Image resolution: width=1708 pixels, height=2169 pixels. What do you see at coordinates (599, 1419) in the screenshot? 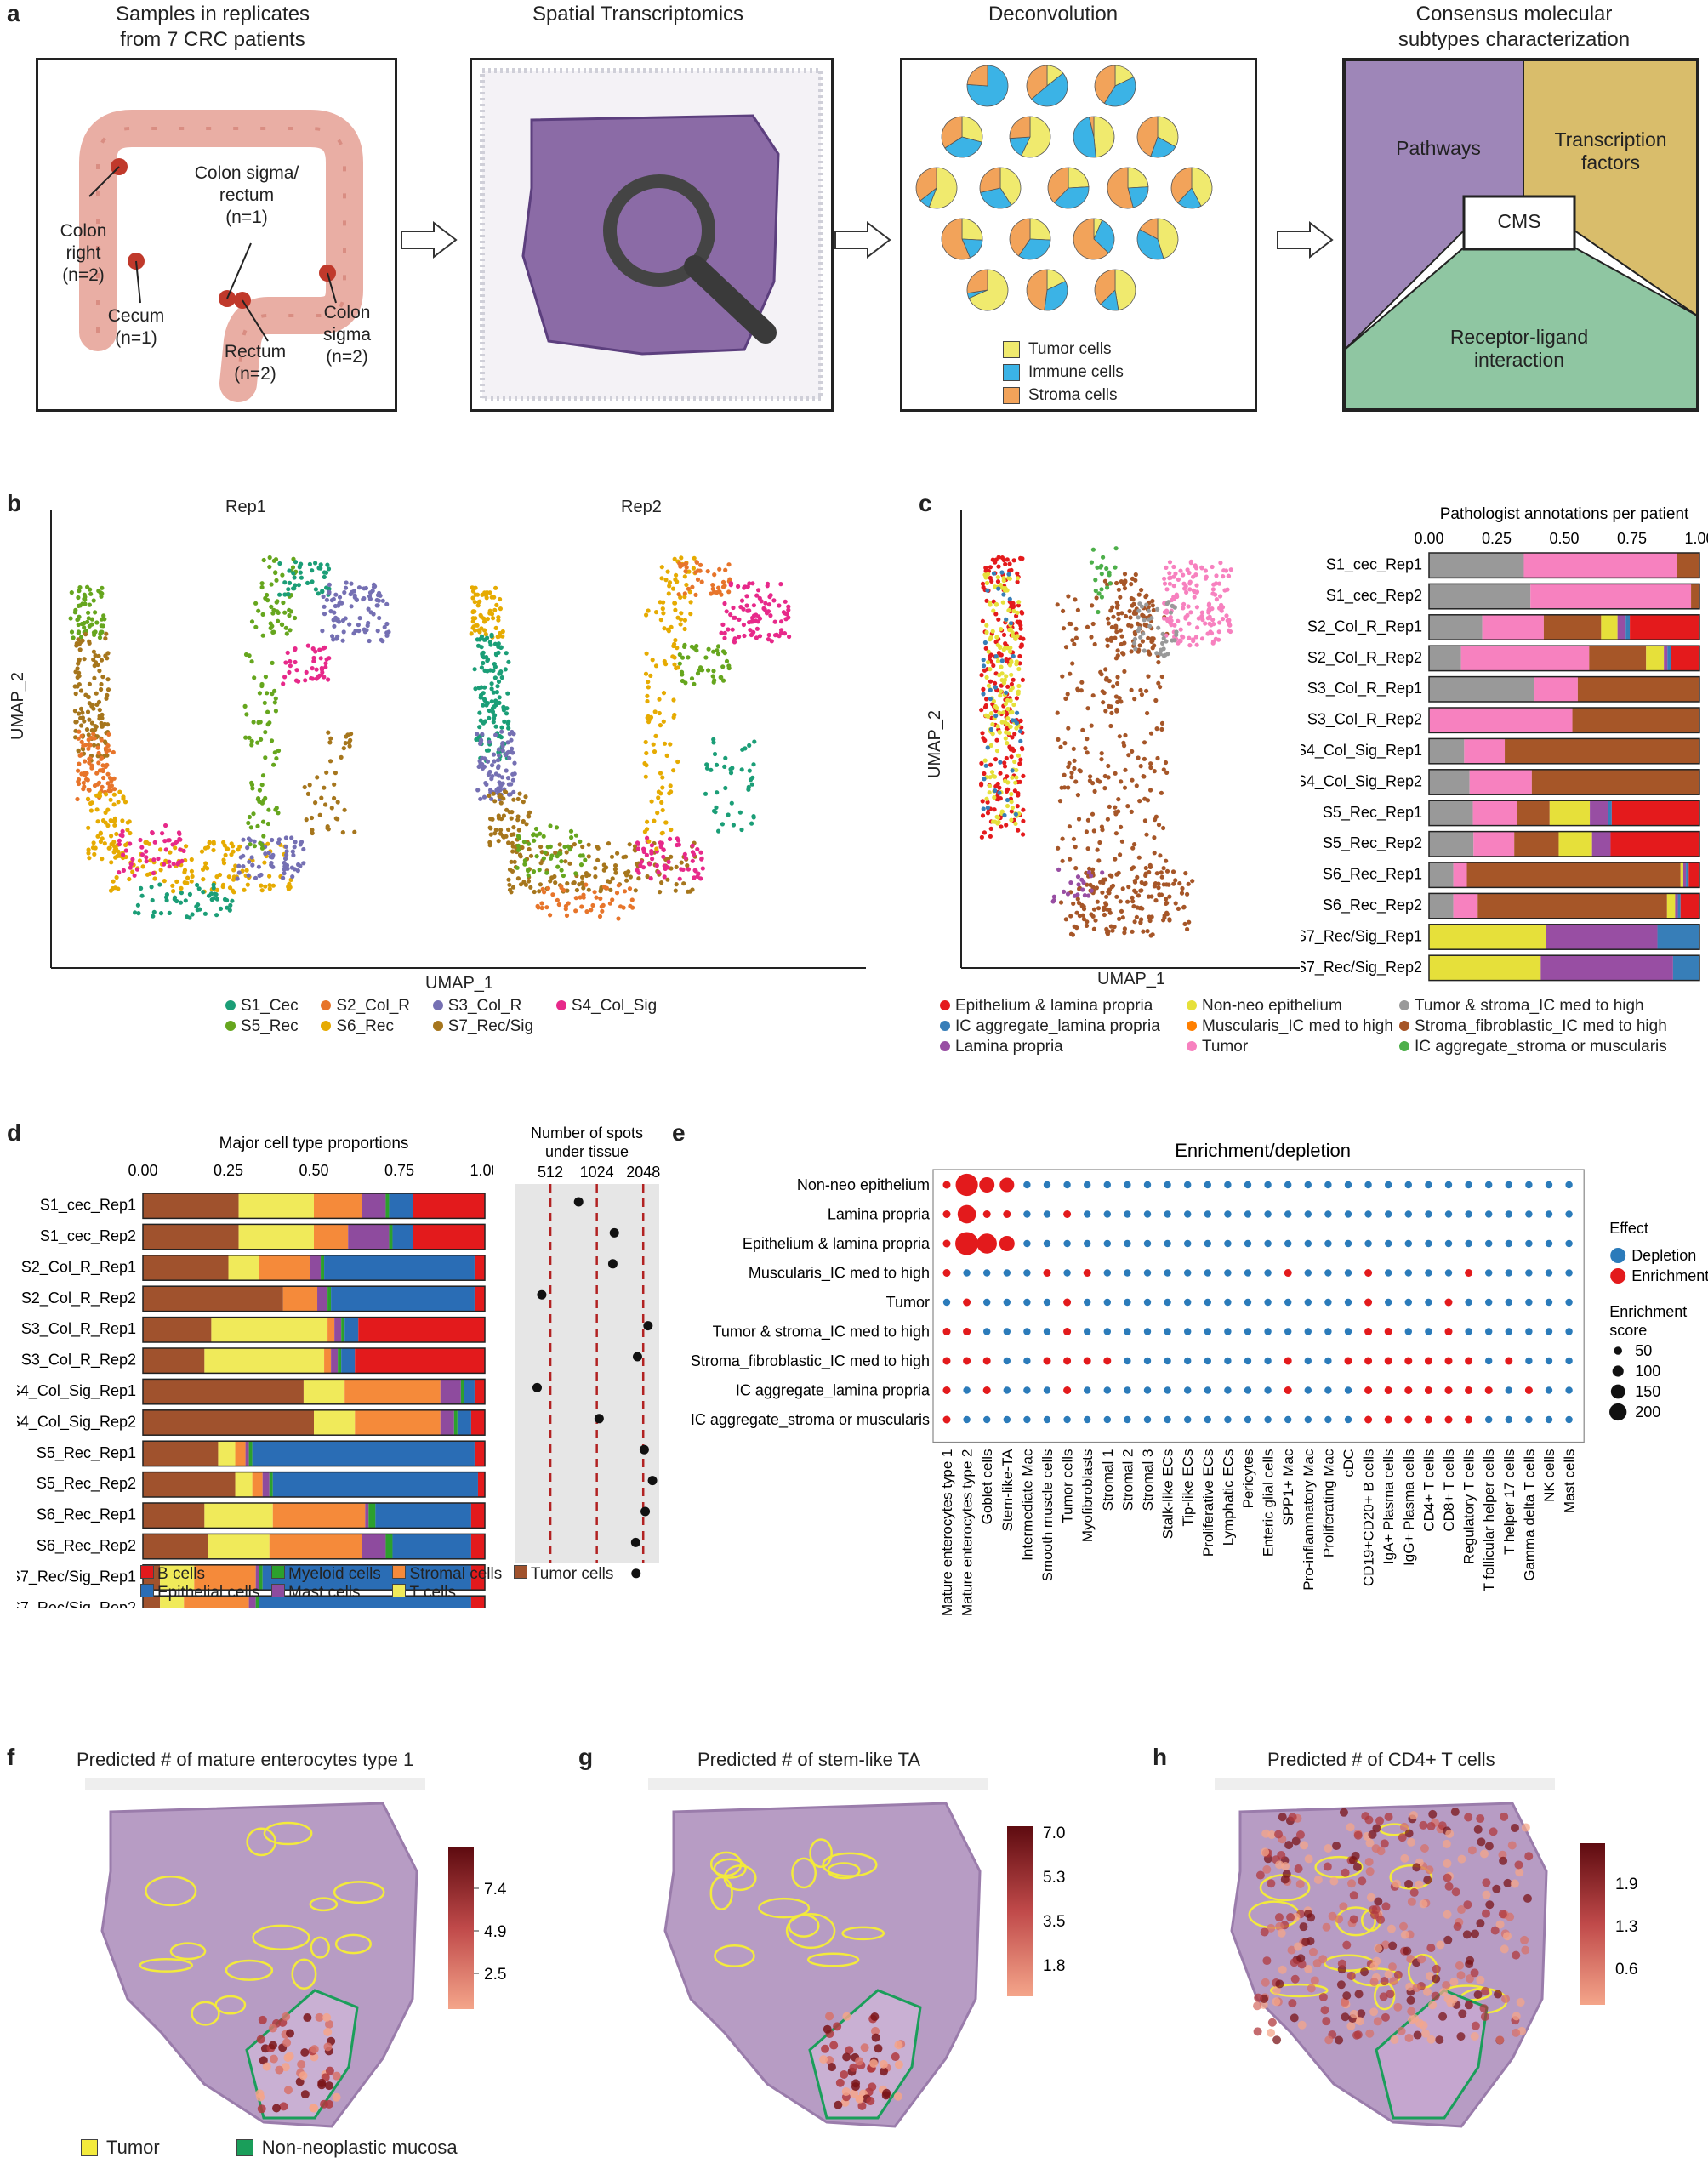
I see `data-point` at bounding box center [599, 1419].